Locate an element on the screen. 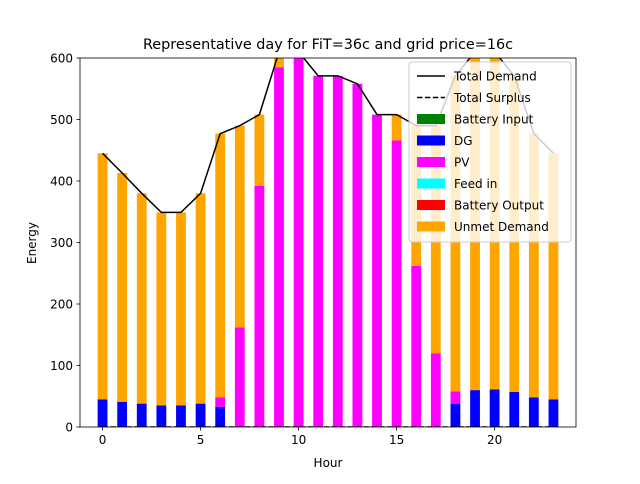 This screenshot has height=484, width=640. legend-label-battery-input: Battery Input is located at coordinates (494, 120).